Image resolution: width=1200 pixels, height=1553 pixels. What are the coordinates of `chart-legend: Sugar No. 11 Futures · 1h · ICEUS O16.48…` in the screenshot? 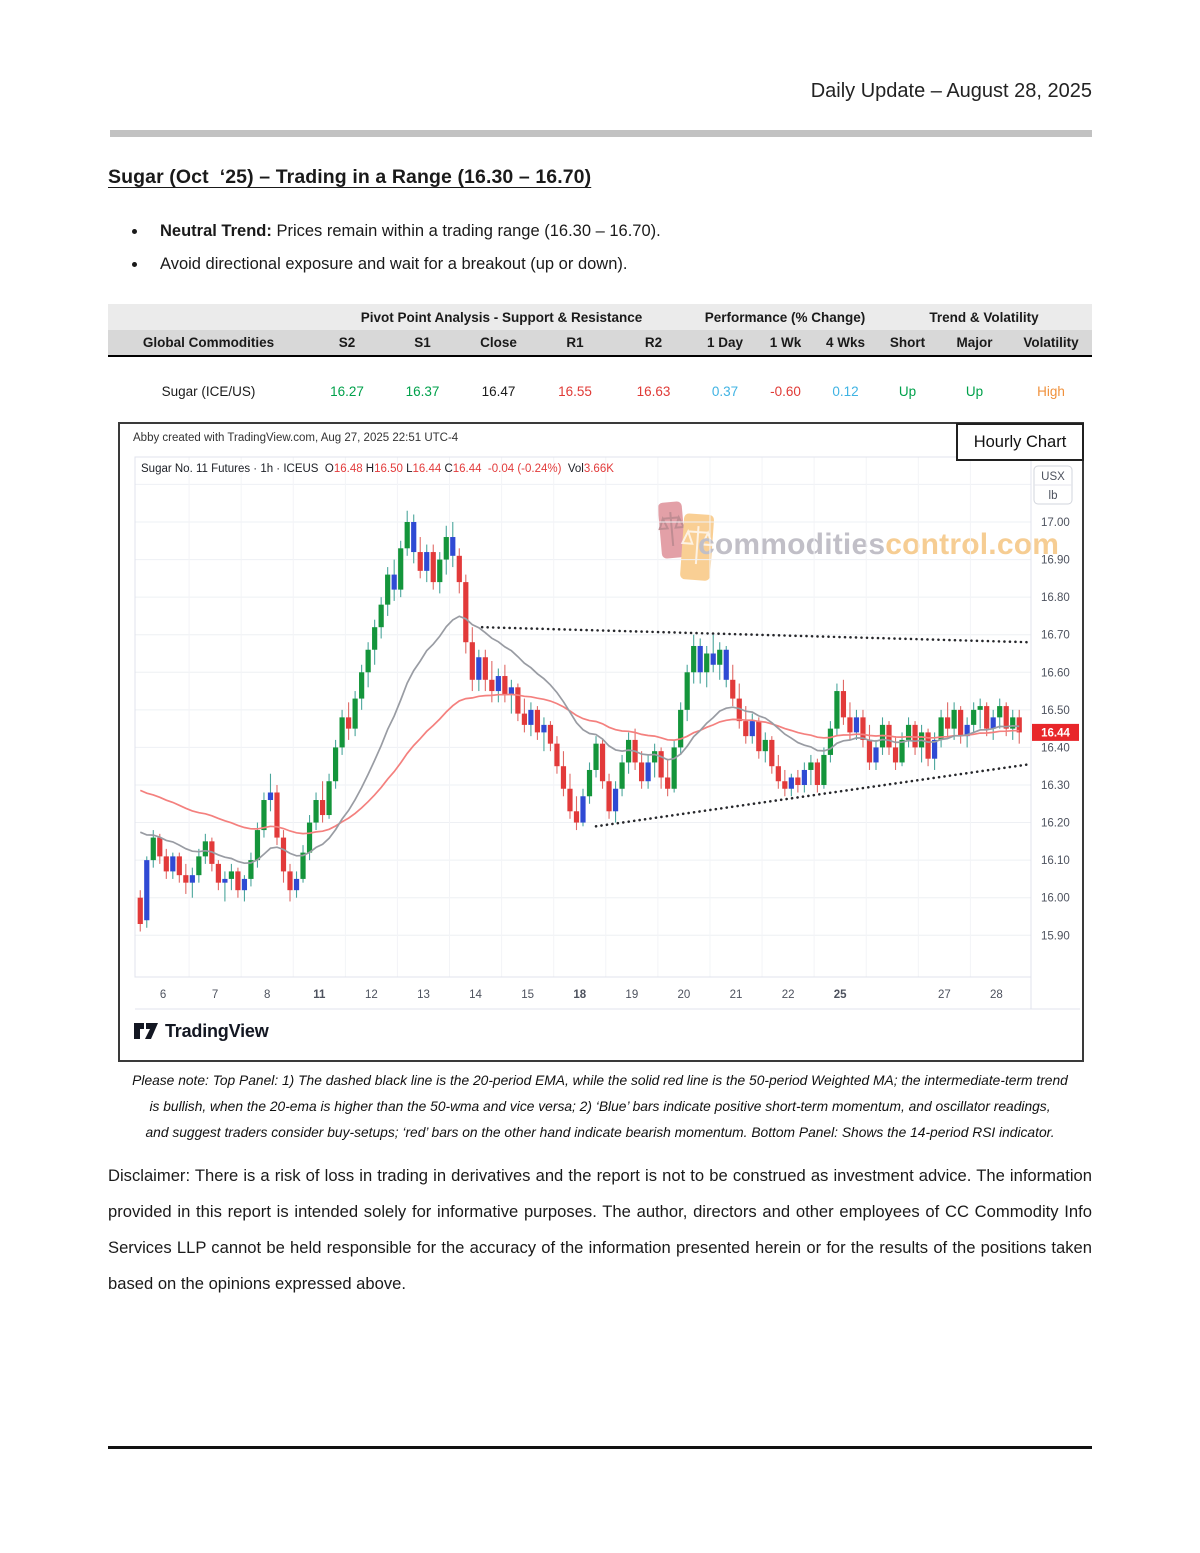 It's located at (377, 469).